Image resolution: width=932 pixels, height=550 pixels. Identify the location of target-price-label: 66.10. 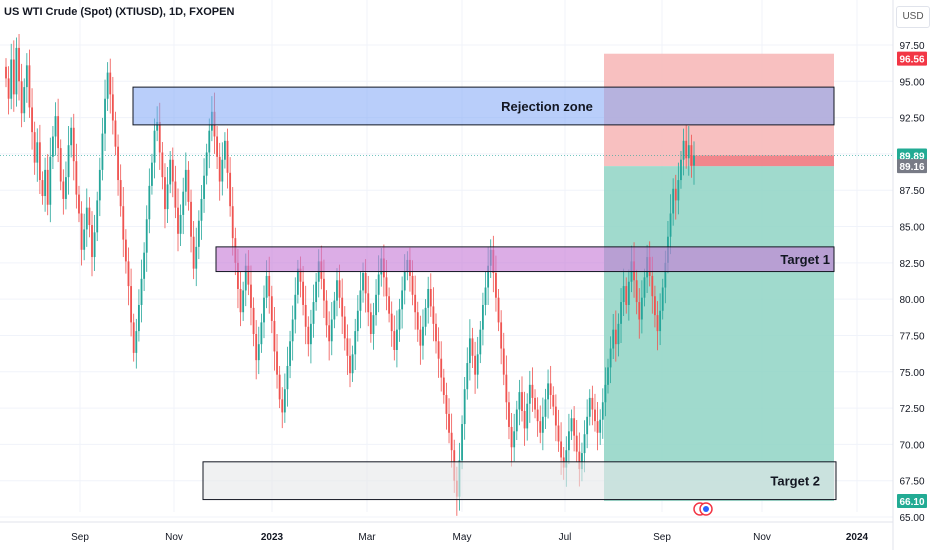
(912, 501).